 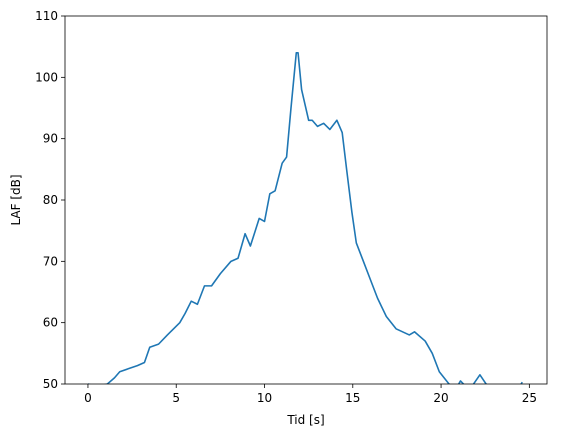 What do you see at coordinates (50, 384) in the screenshot?
I see `y-tick-label: 50` at bounding box center [50, 384].